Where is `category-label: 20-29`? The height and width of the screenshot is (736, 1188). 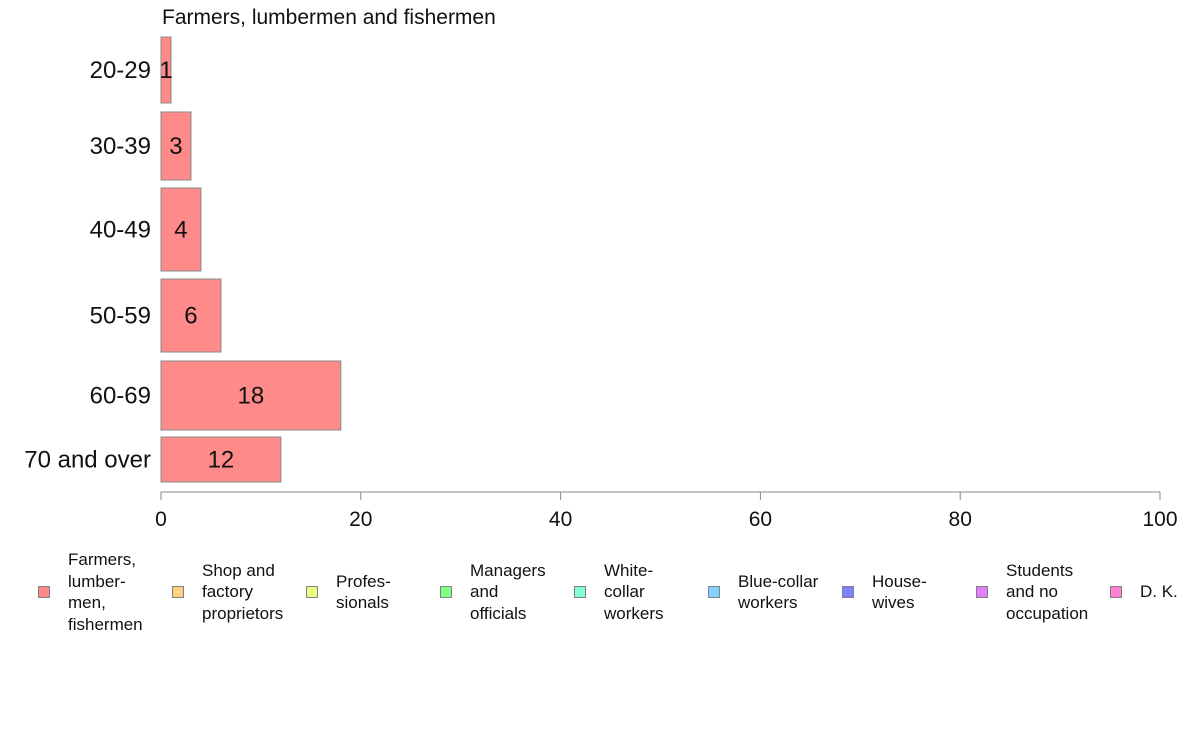
category-label: 20-29 is located at coordinates (120, 70).